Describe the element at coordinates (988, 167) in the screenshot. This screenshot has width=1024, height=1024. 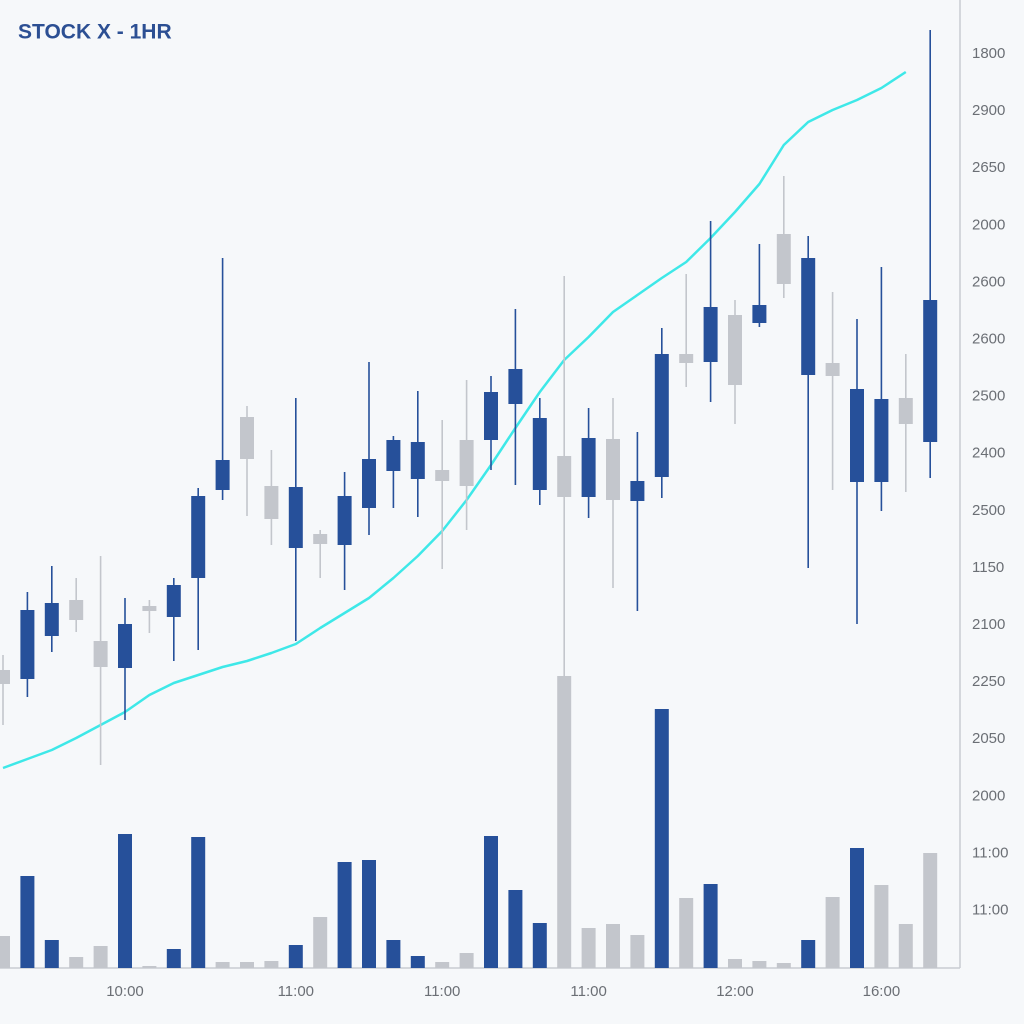
I see `right-axis-label: 2650` at that location.